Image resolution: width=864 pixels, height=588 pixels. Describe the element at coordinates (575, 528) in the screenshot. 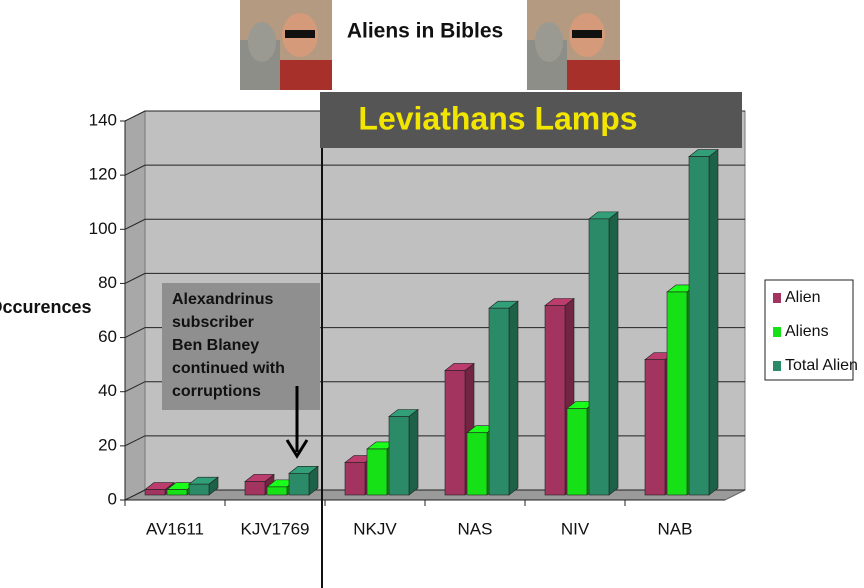

I see `x-tick-label: NIV` at that location.